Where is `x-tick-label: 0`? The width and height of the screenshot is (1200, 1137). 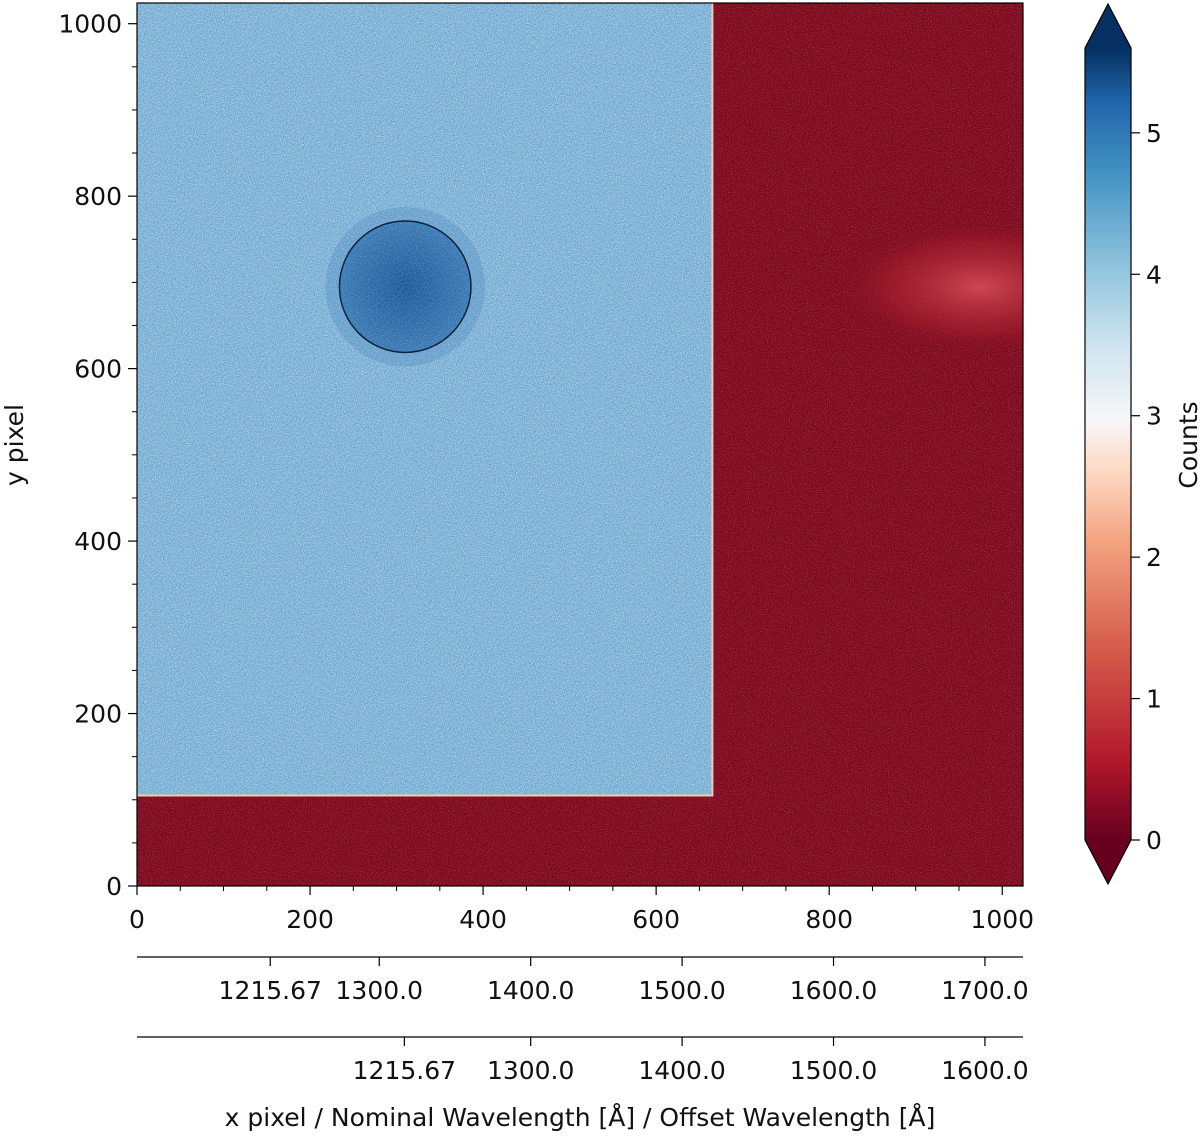
x-tick-label: 0 is located at coordinates (137, 919).